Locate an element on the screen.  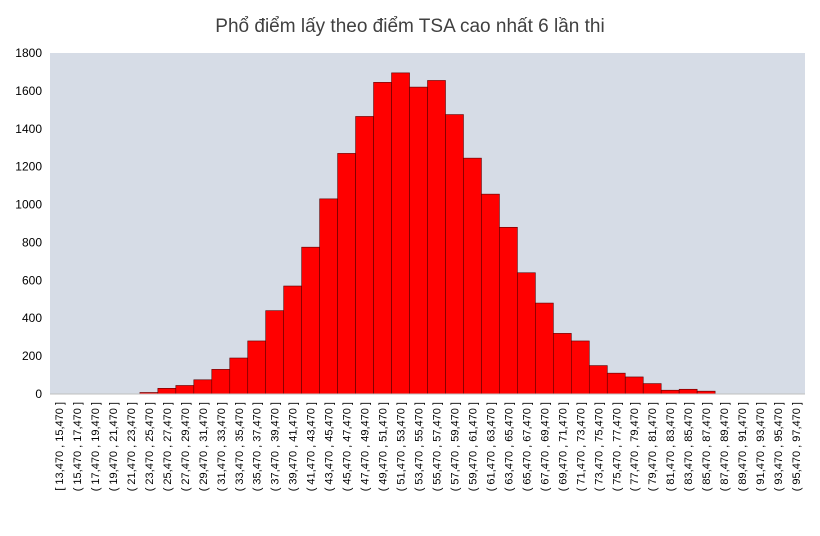
x-tick-label: ( 93,470 , 95,470 ] is located at coordinates (779, 446).